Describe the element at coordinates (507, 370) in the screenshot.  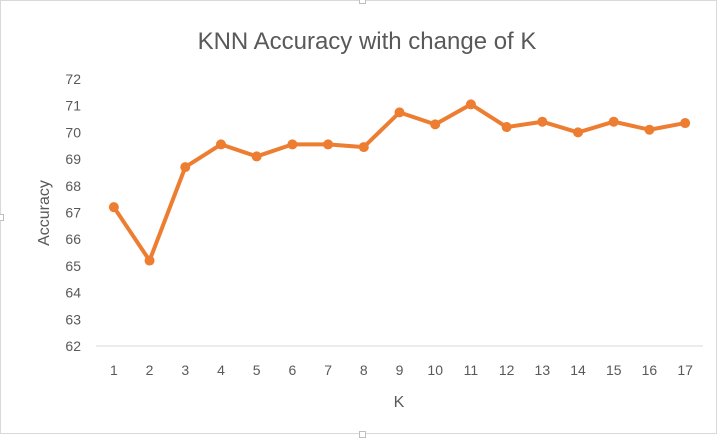
I see `x-tick-label: 12` at that location.